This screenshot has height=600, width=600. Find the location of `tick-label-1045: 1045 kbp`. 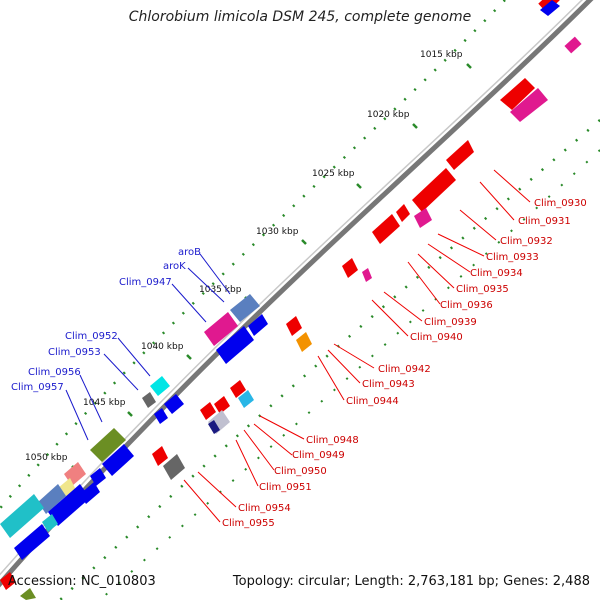

tick-label-1045: 1045 kbp is located at coordinates (104, 403).